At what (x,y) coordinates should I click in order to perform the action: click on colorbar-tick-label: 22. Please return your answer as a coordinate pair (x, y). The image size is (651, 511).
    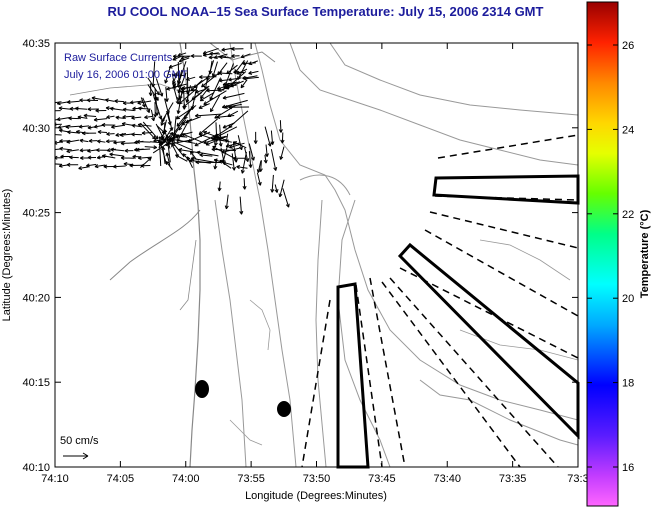
    Looking at the image, I should click on (628, 215).